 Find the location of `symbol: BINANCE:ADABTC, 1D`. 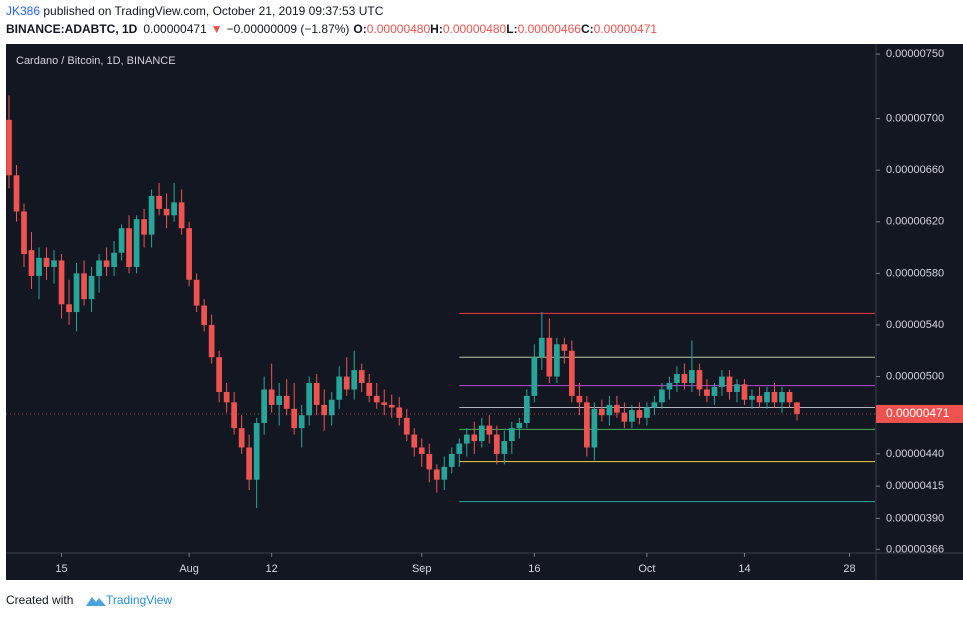

symbol: BINANCE:ADABTC, 1D is located at coordinates (72, 29).